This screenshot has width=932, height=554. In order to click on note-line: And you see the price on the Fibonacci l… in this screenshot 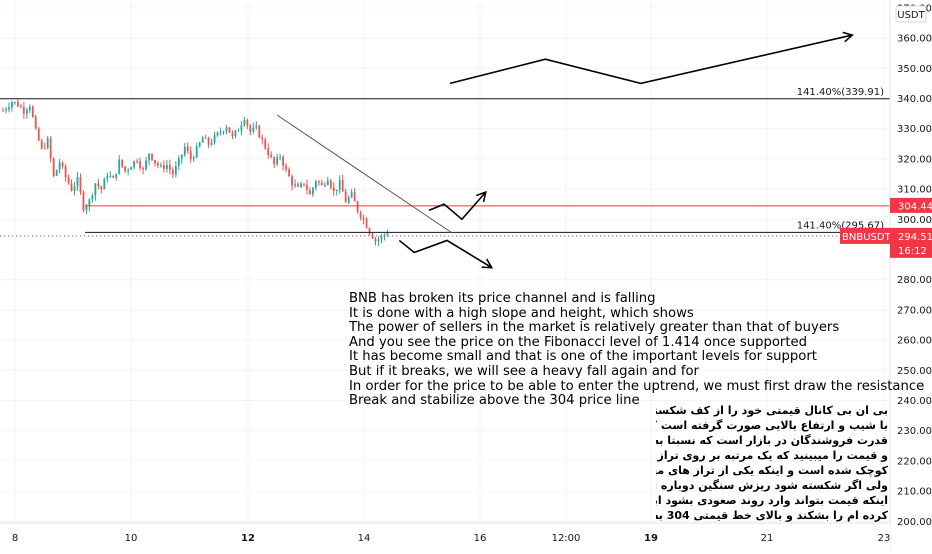, I will do `click(578, 342)`.